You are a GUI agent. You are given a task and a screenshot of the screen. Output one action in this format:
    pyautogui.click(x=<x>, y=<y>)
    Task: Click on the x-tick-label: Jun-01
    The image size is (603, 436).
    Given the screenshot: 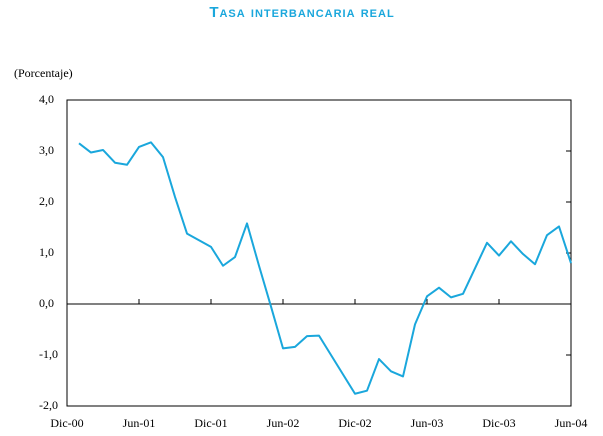 What is the action you would take?
    pyautogui.click(x=139, y=423)
    